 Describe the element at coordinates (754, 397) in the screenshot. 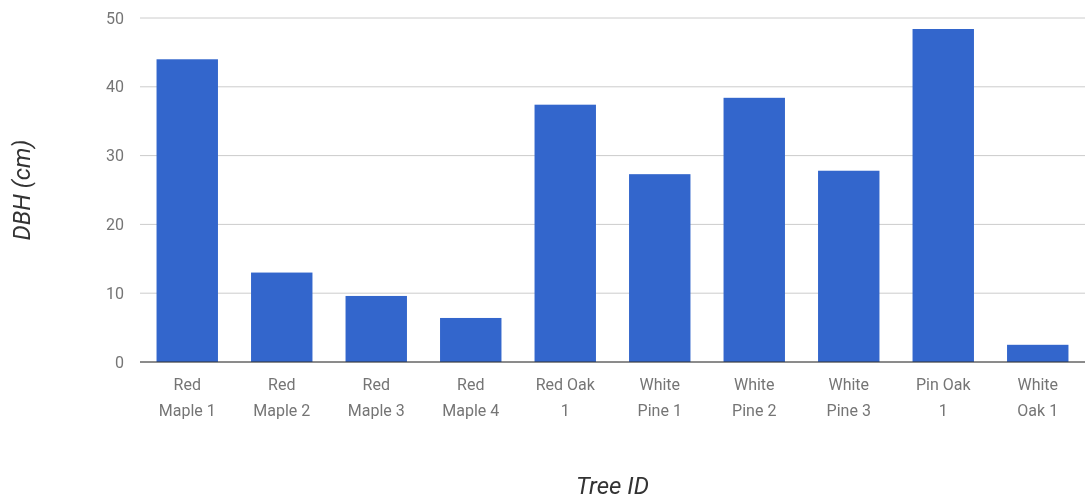

I see `x-tick-label: White Pine 2` at that location.